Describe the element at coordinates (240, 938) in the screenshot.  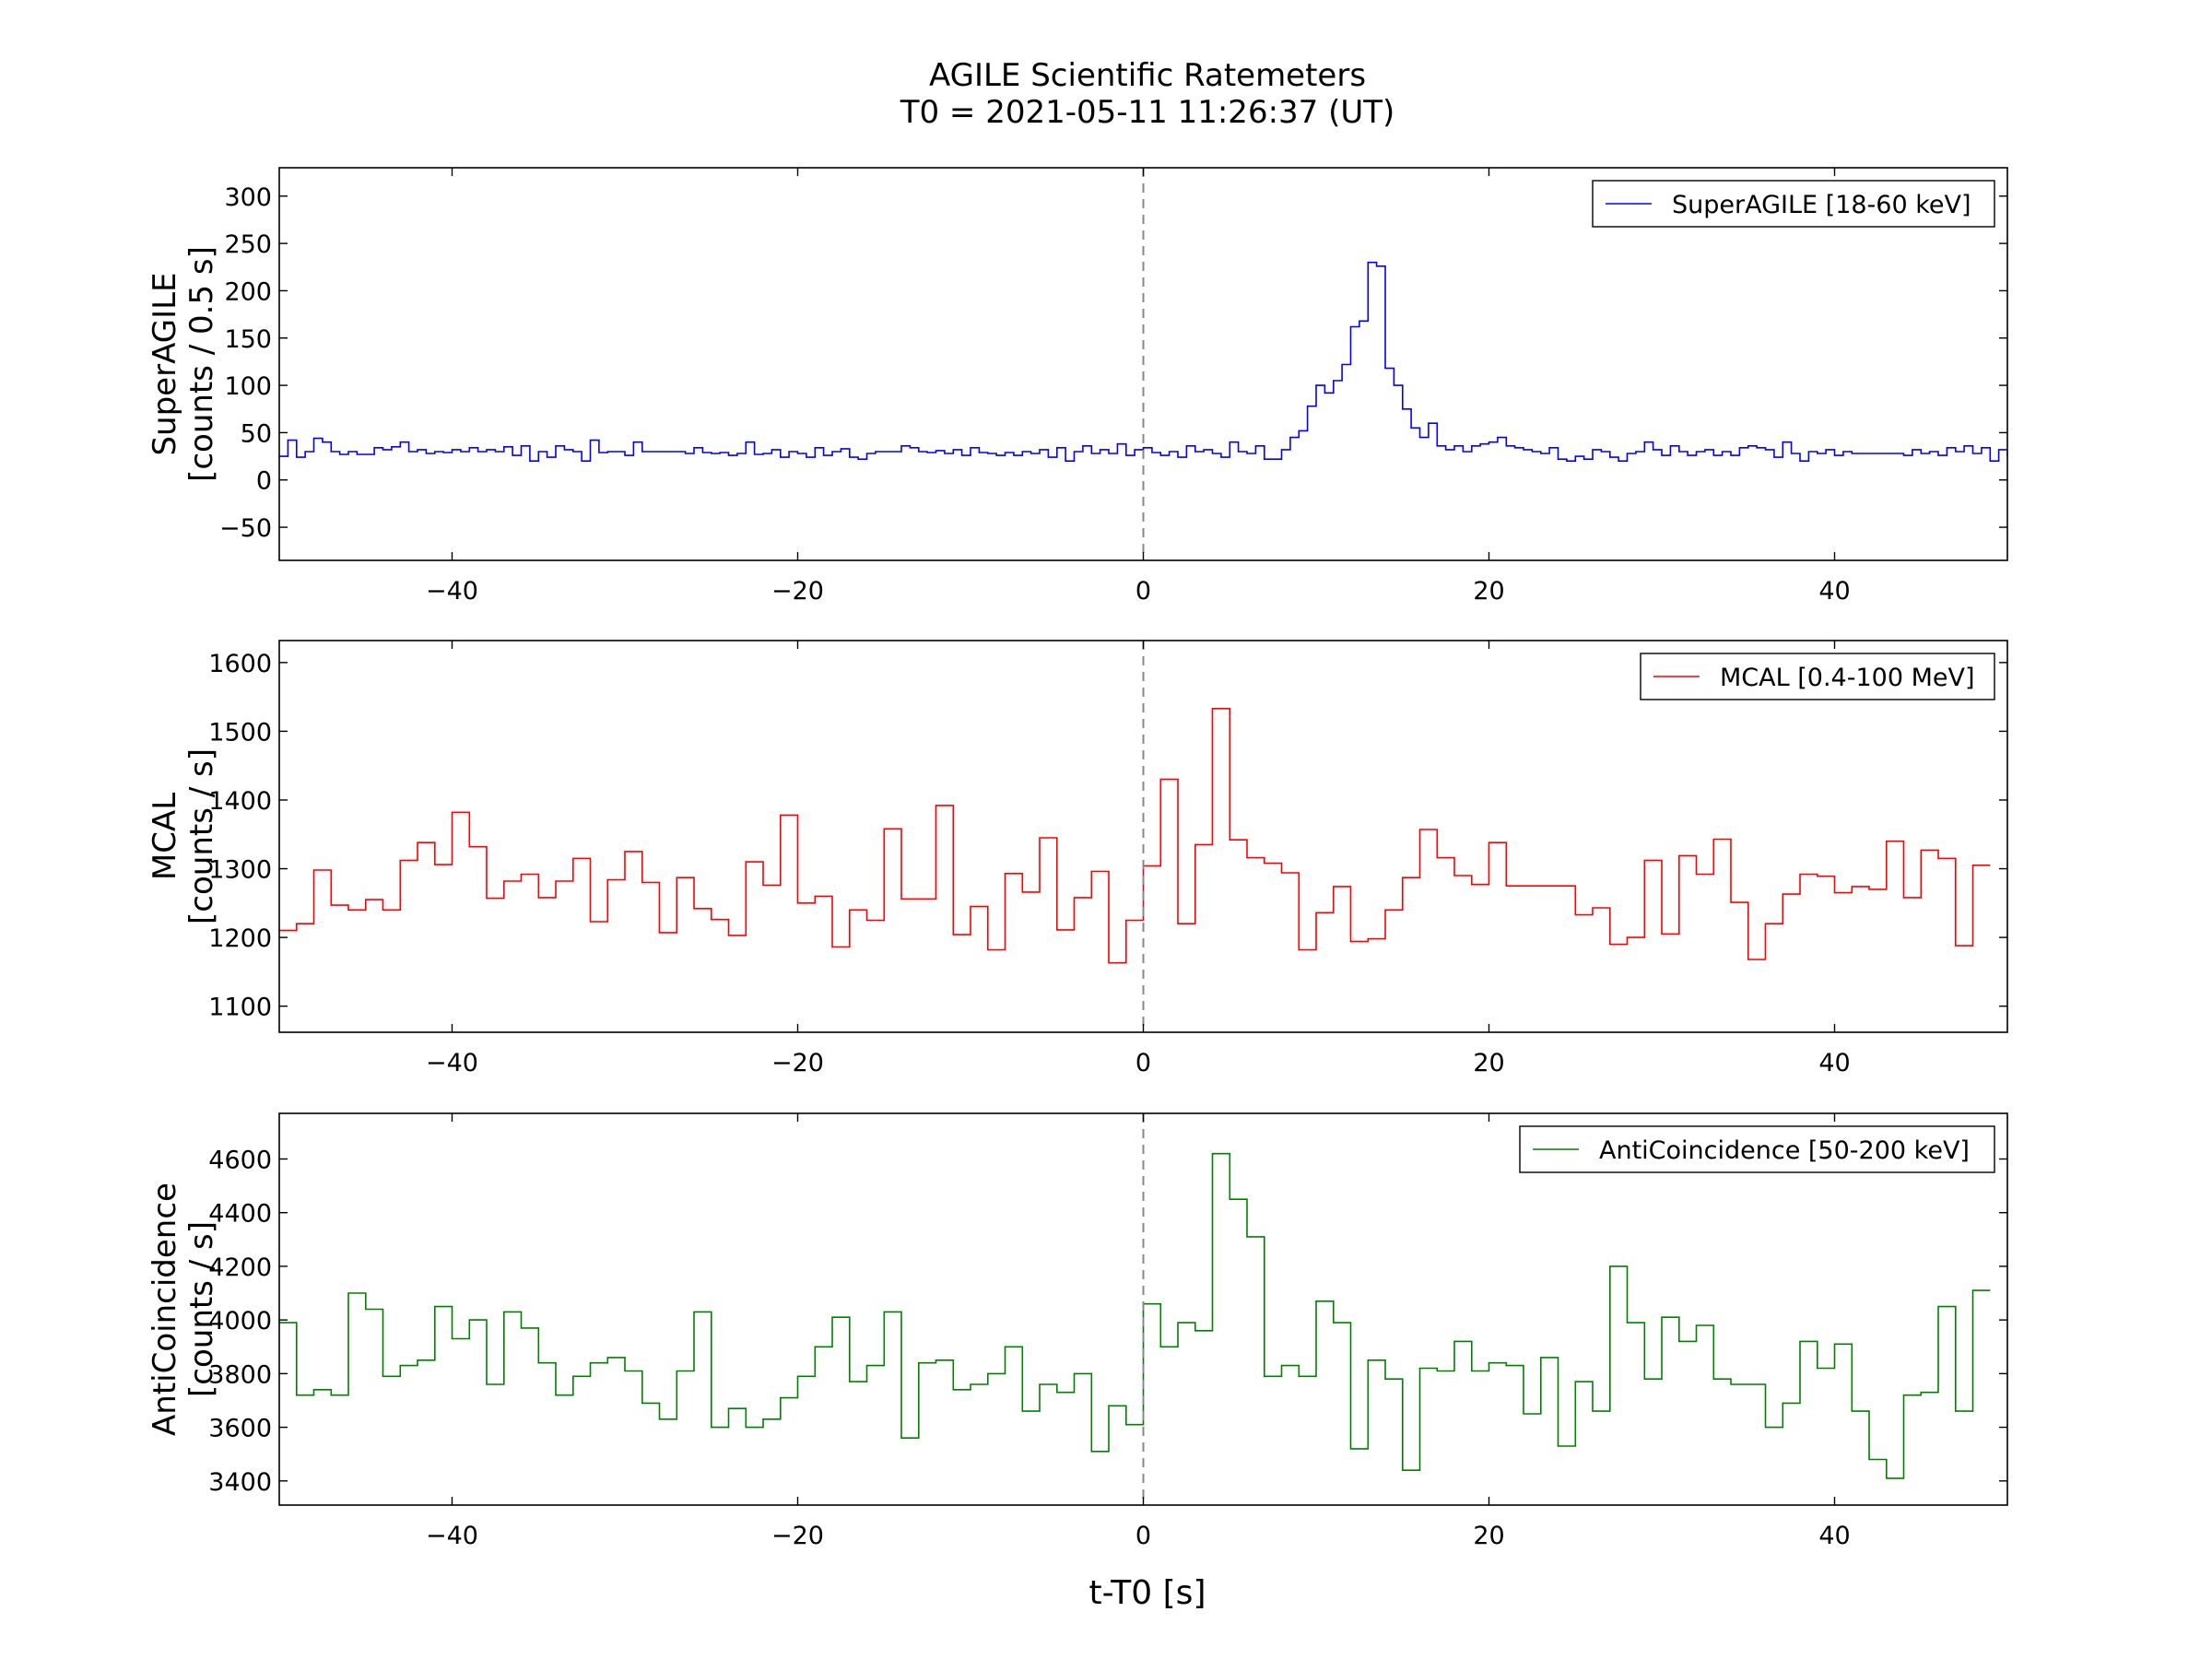
I see `y-tick-label: 1200` at that location.